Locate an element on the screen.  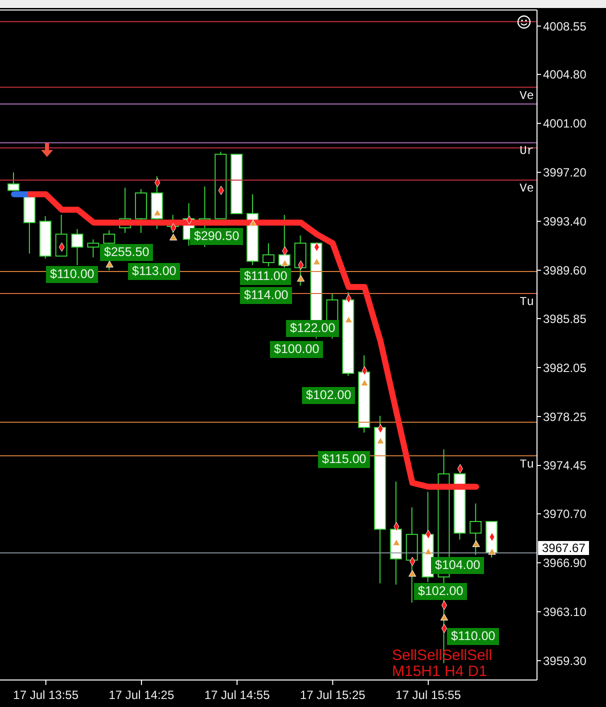
x-tick-label: 17 Jul 15:55 is located at coordinates (429, 695).